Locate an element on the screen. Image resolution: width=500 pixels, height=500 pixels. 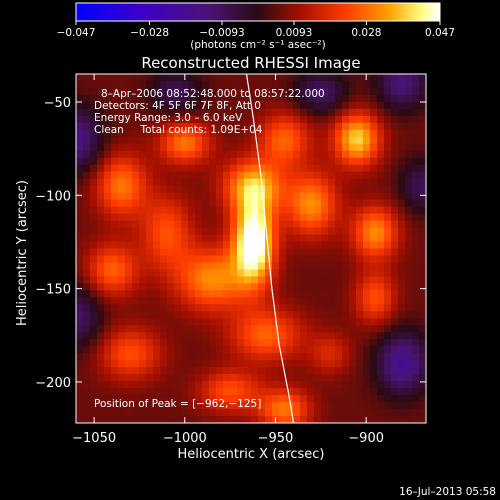
y-tick-label: −100 is located at coordinates (53, 196).